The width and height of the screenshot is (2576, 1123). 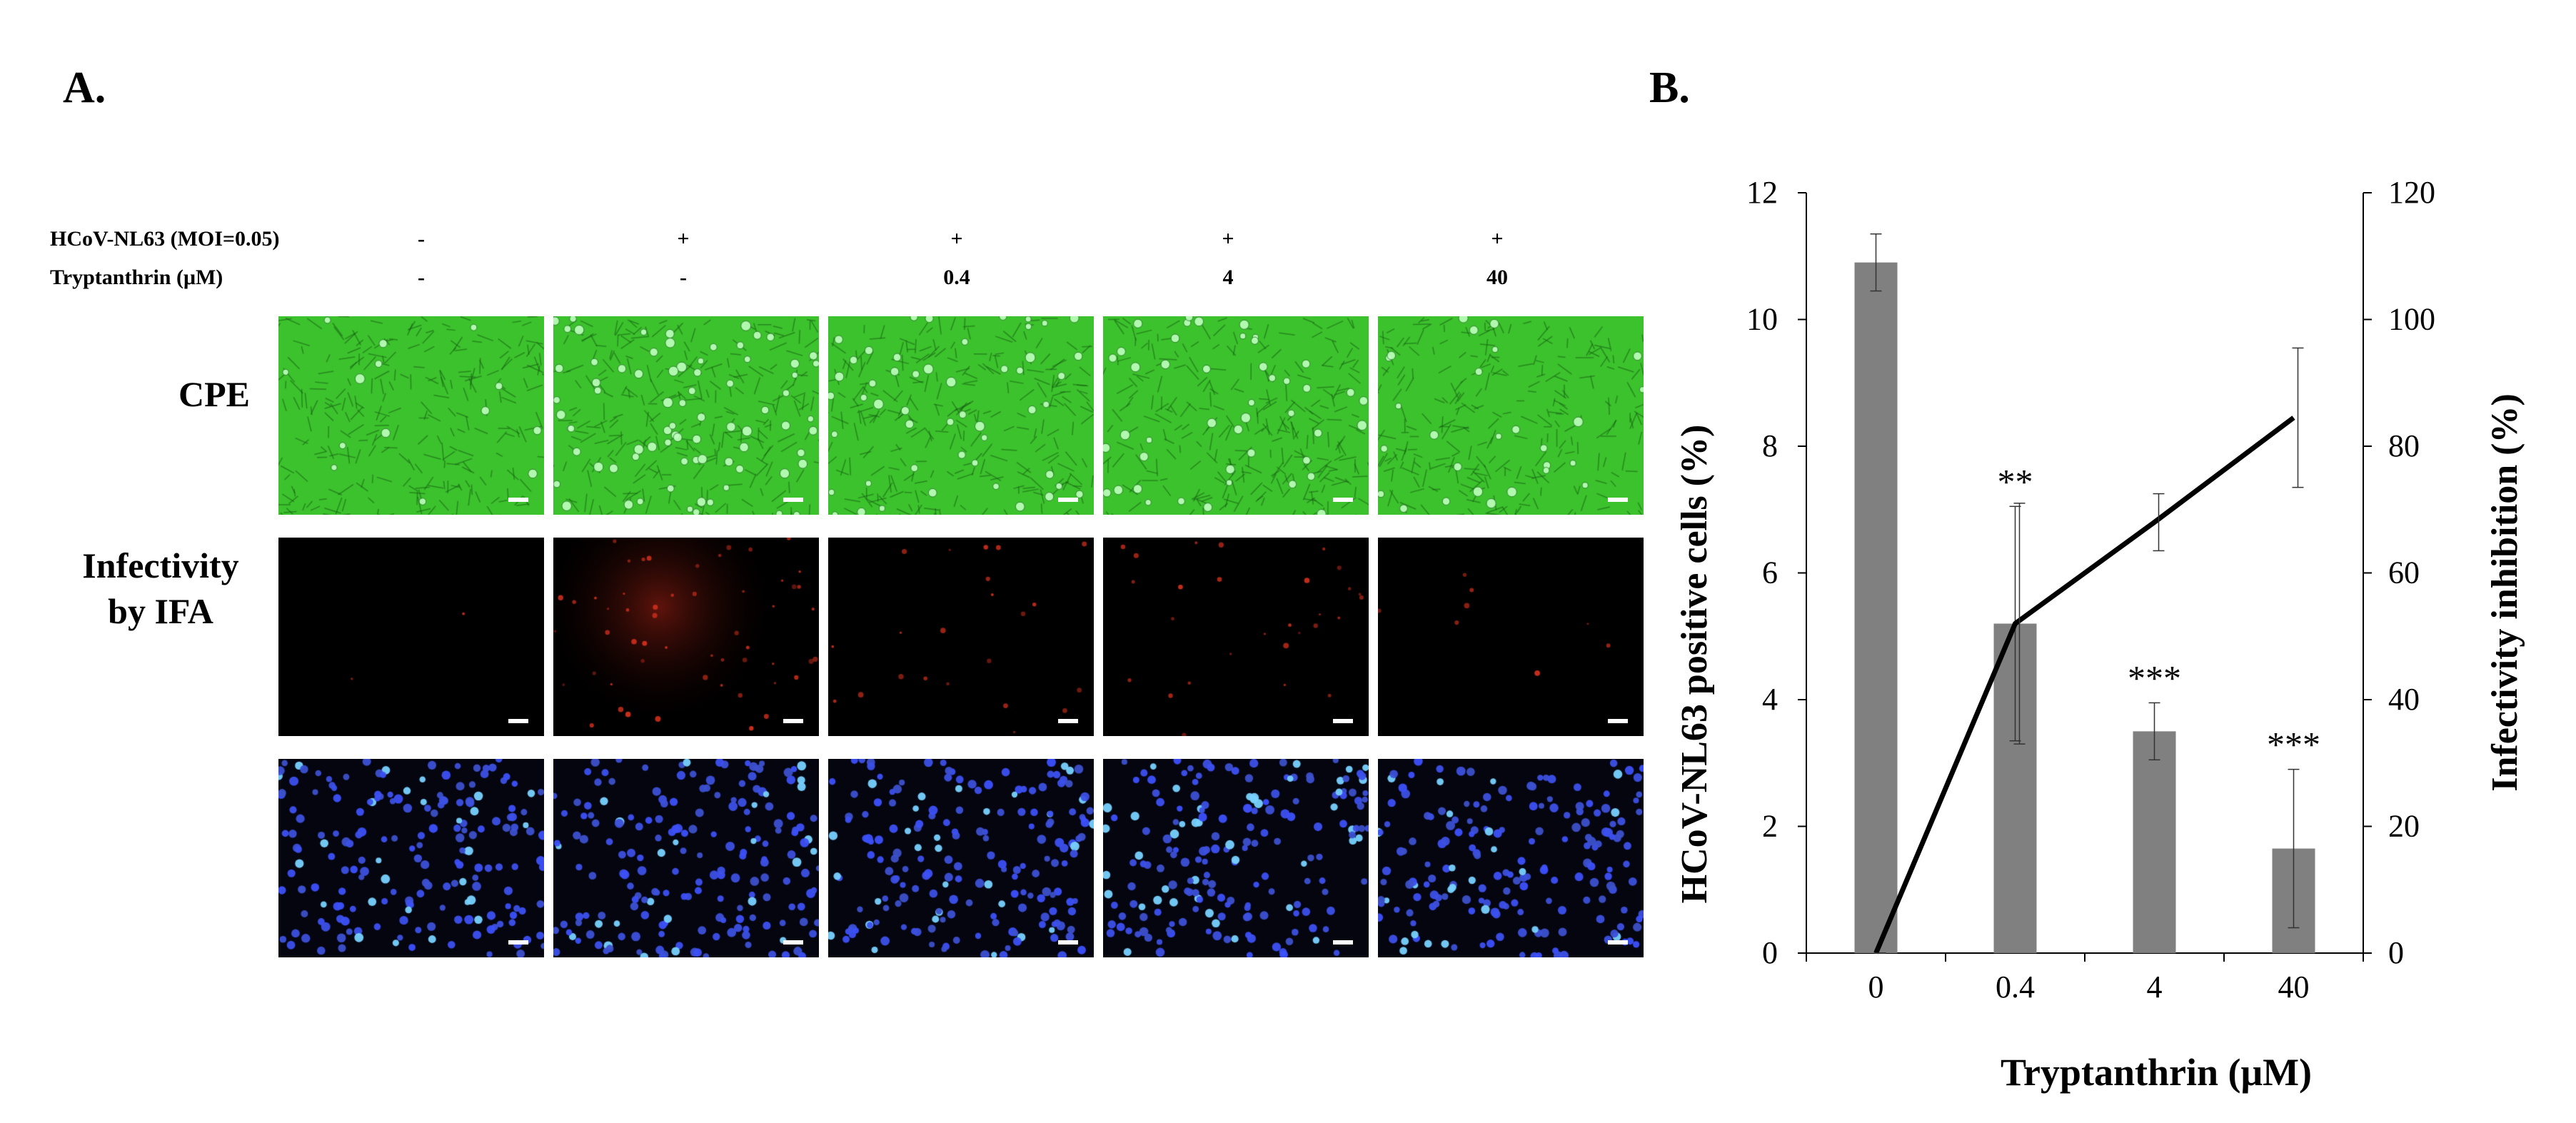 What do you see at coordinates (2084, 685) in the screenshot?
I see `inhibition-line` at bounding box center [2084, 685].